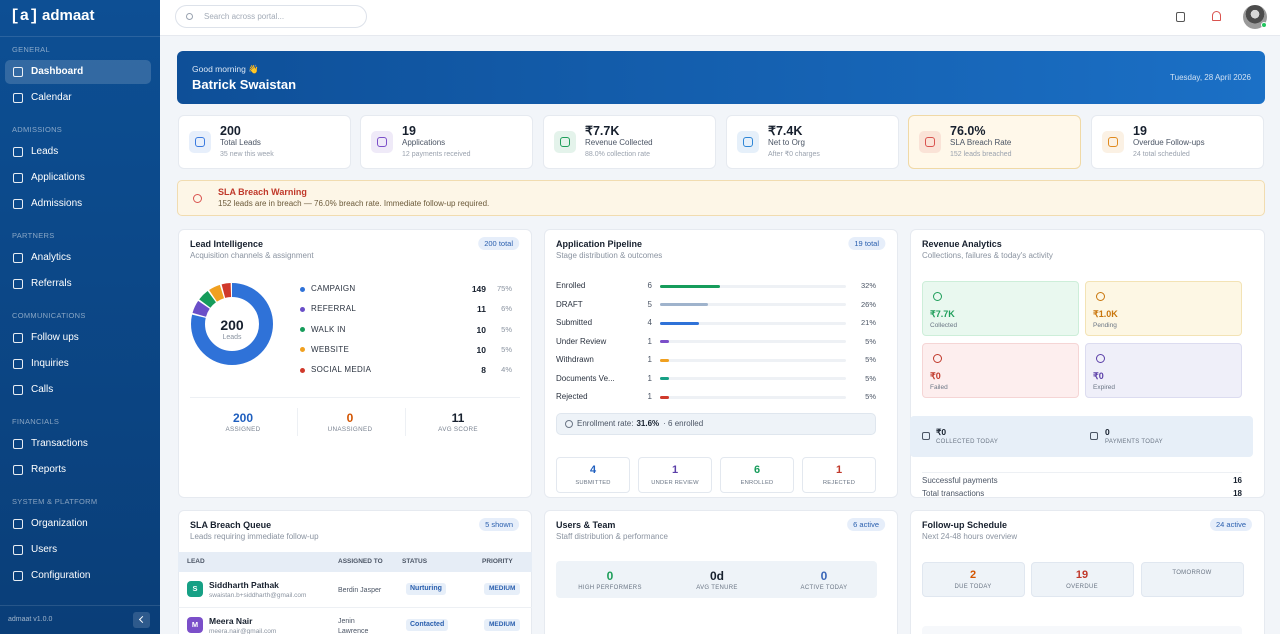 The width and height of the screenshot is (1280, 634). Describe the element at coordinates (55, 501) in the screenshot. I see `nav-section-title: SYSTEM & PLATFORM` at that location.